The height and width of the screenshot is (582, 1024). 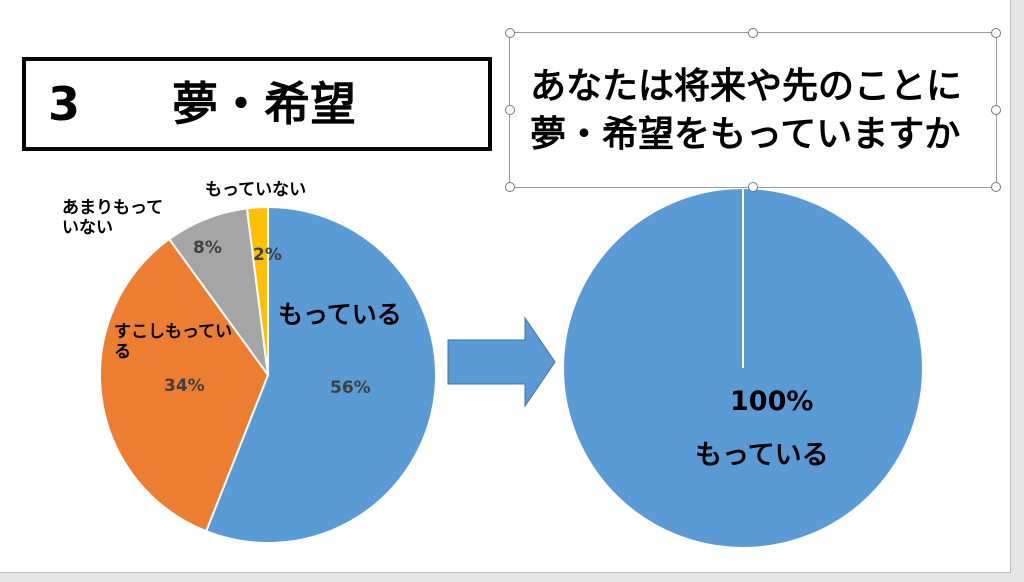 I want to click on value-label: 2%, so click(x=267, y=255).